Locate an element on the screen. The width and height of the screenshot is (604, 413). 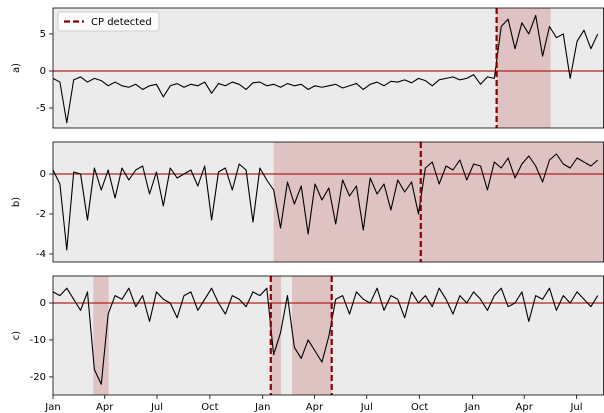
y-tick-label: 5 is located at coordinates (43, 34).